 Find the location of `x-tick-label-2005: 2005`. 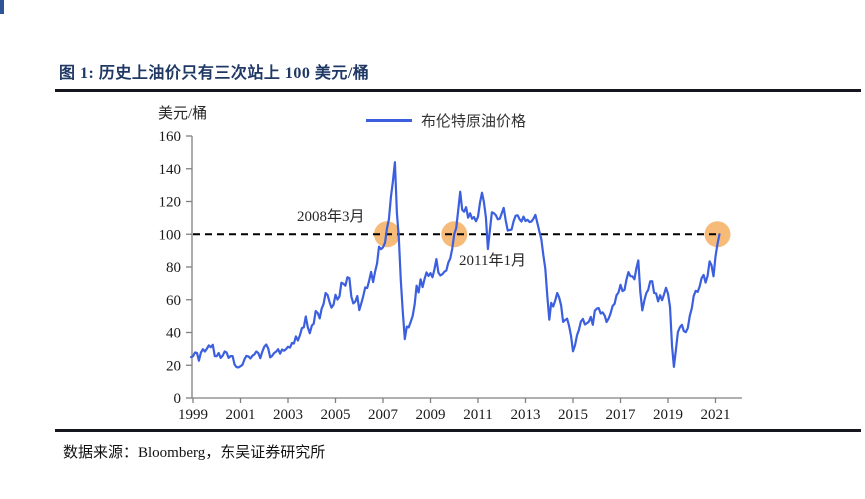

x-tick-label-2005: 2005 is located at coordinates (336, 415).